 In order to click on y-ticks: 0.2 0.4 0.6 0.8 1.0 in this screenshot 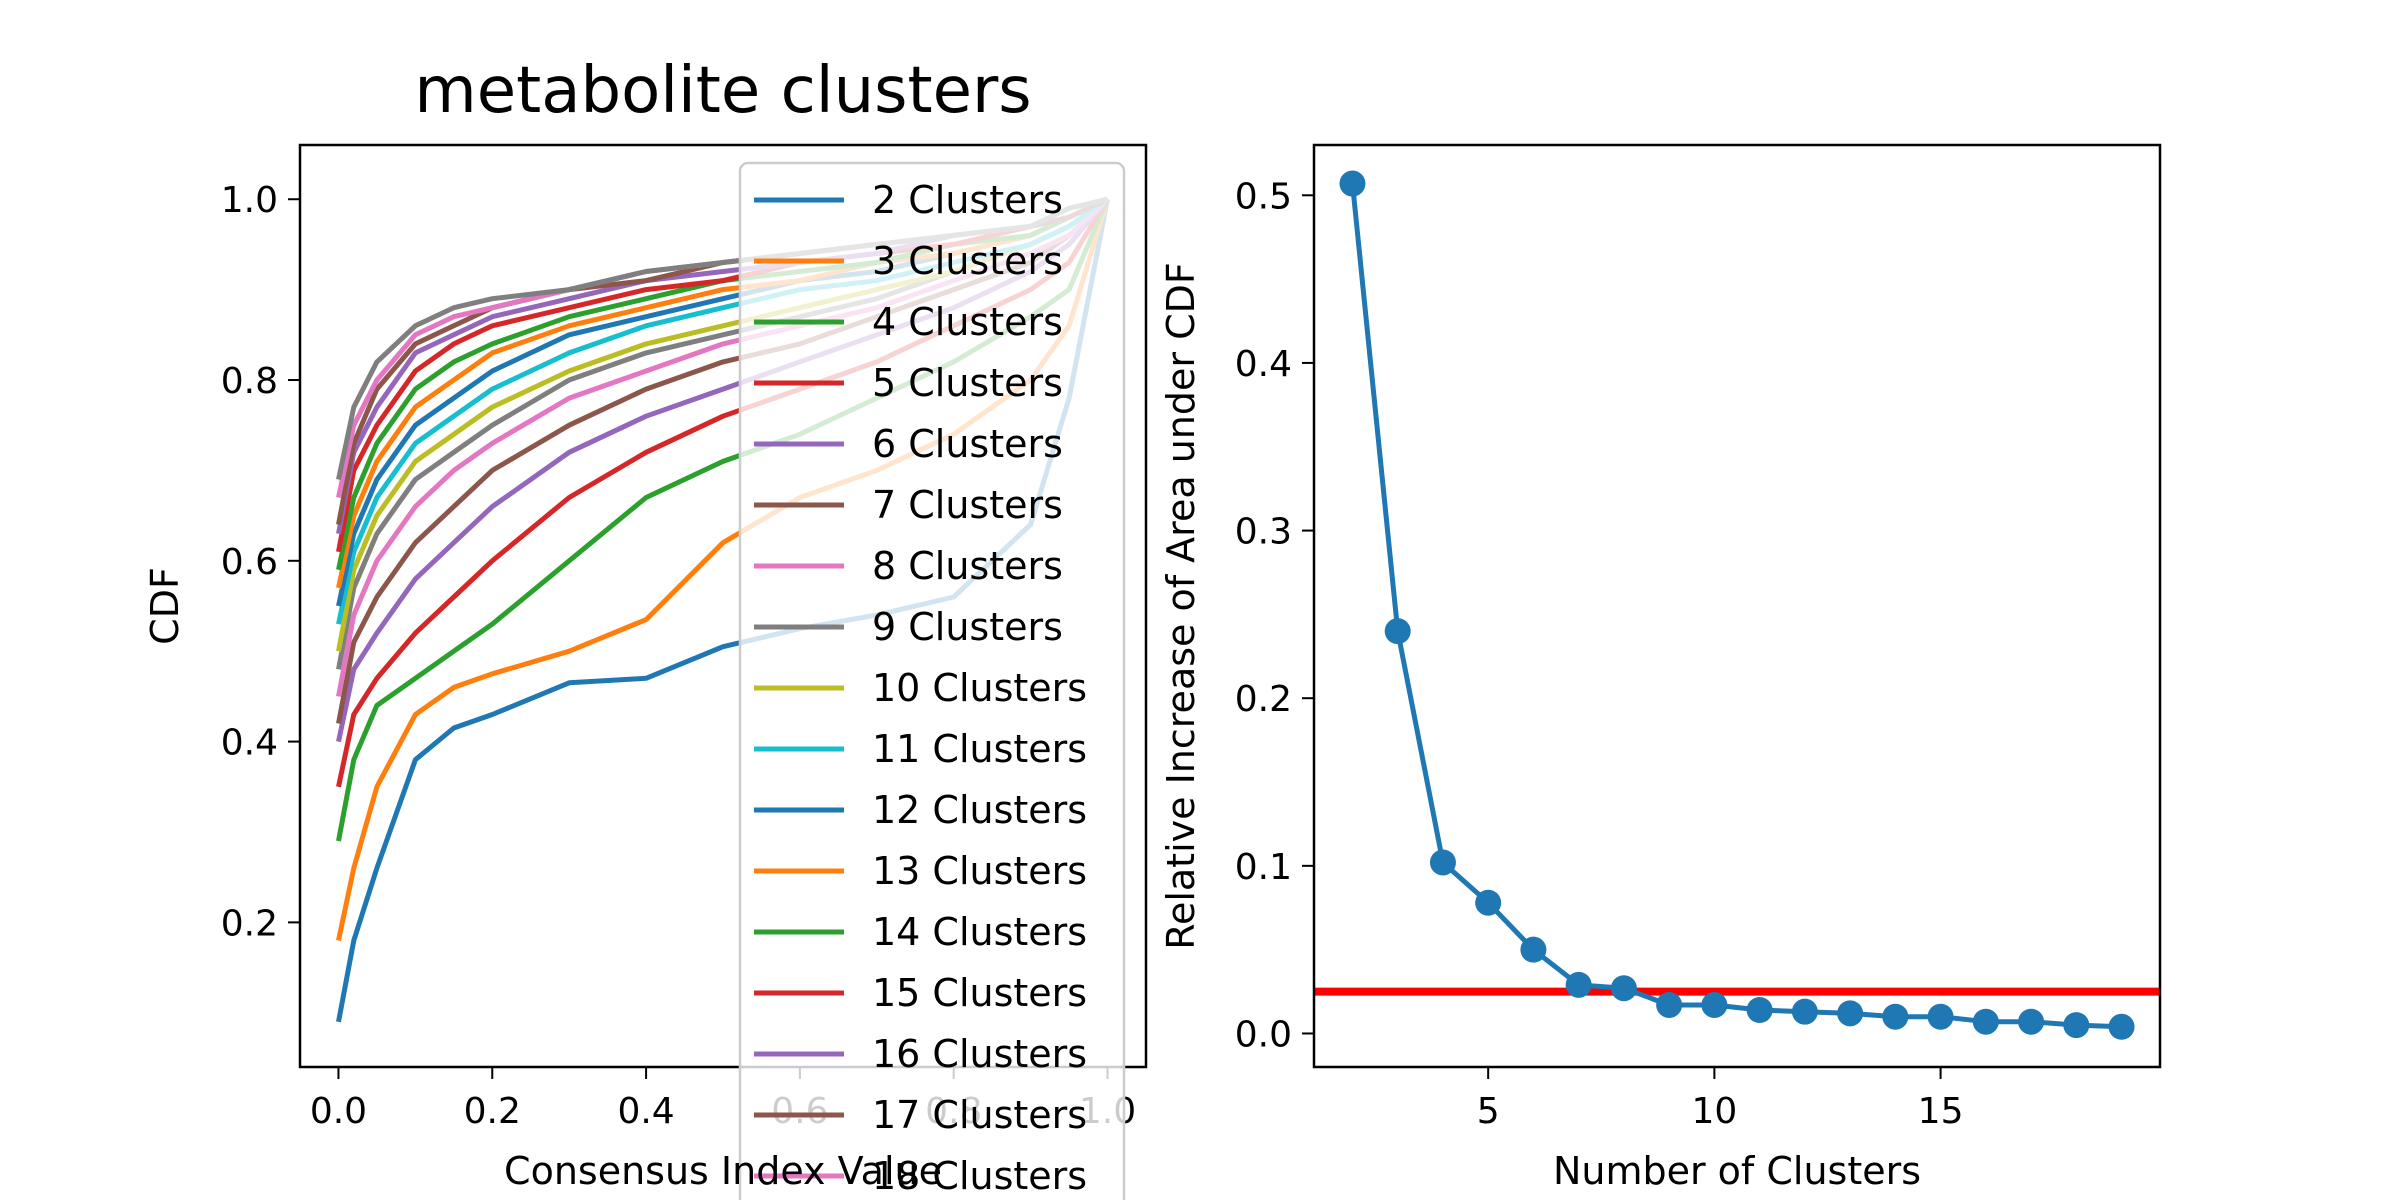, I will do `click(260, 562)`.